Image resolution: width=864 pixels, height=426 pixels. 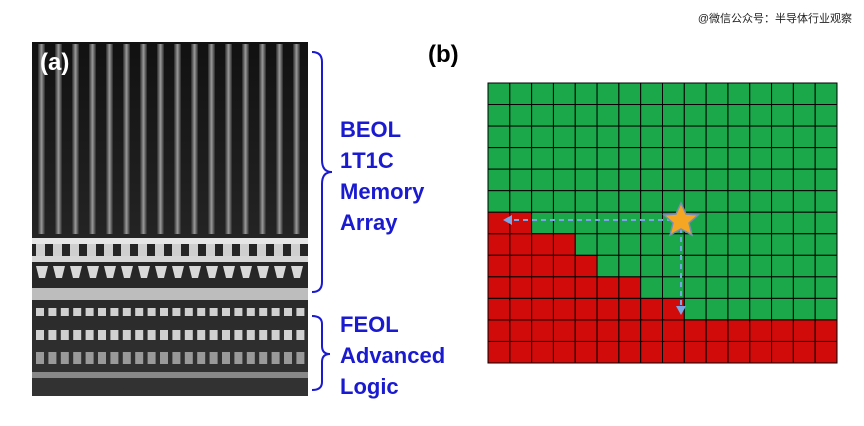 What do you see at coordinates (392, 355) in the screenshot?
I see `label-line: Advanced` at bounding box center [392, 355].